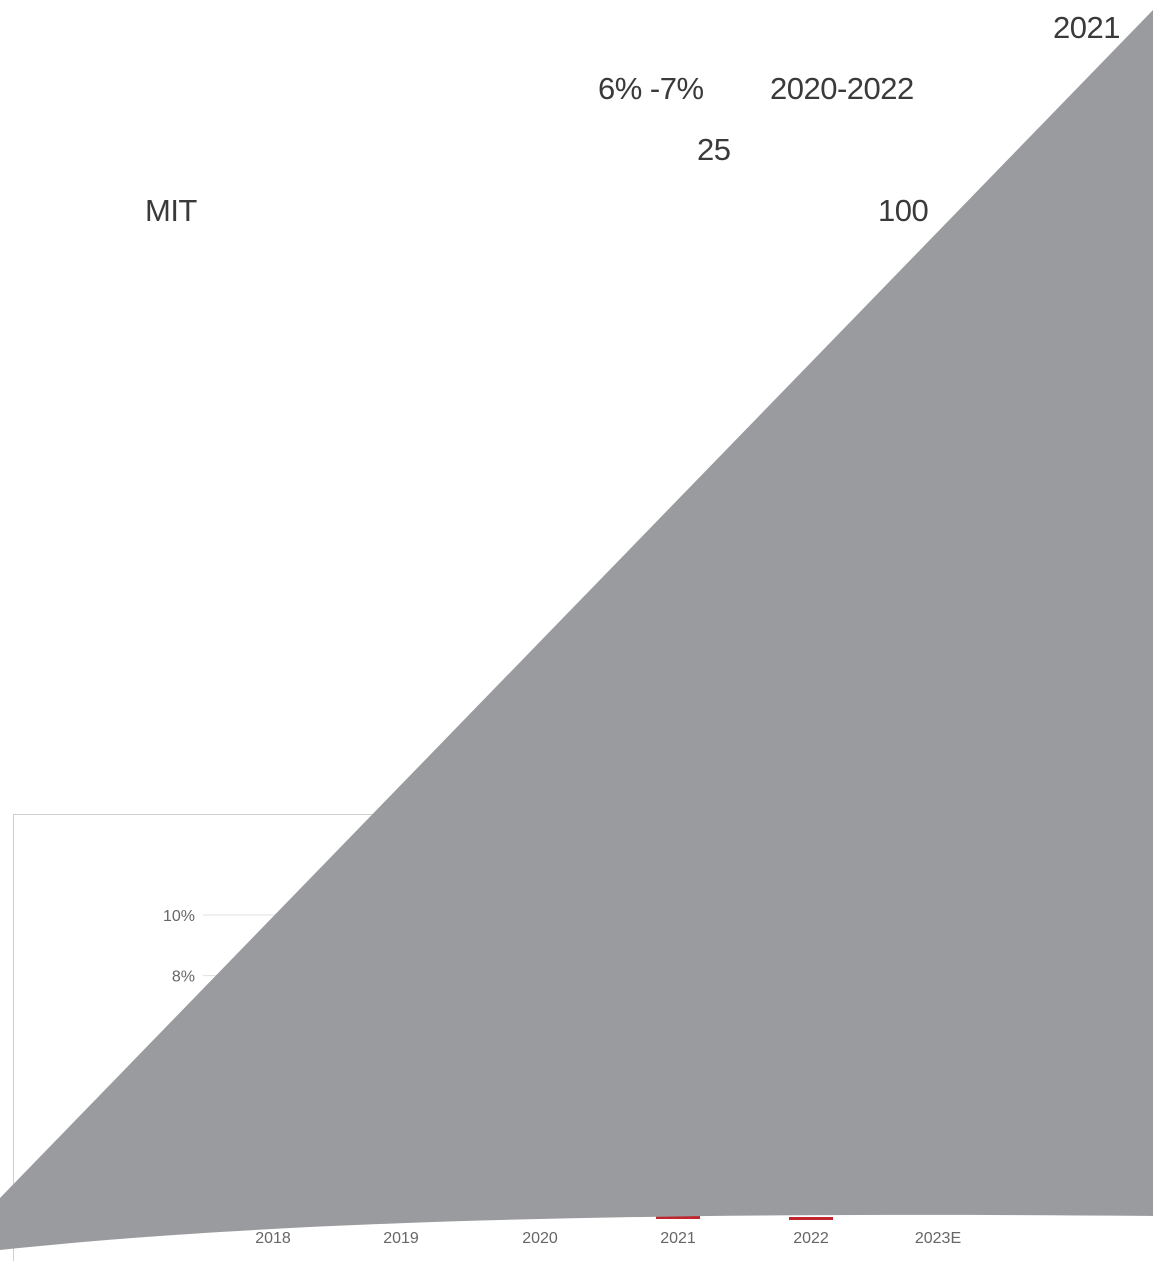 The width and height of the screenshot is (1153, 1261). I want to click on x-tick-label: 2021, so click(678, 1238).